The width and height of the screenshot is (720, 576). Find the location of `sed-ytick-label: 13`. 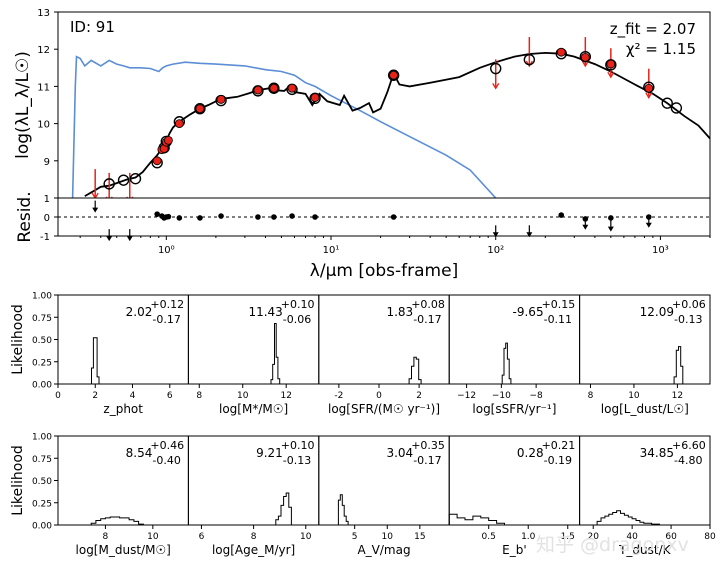

sed-ytick-label: 13 is located at coordinates (43, 13).